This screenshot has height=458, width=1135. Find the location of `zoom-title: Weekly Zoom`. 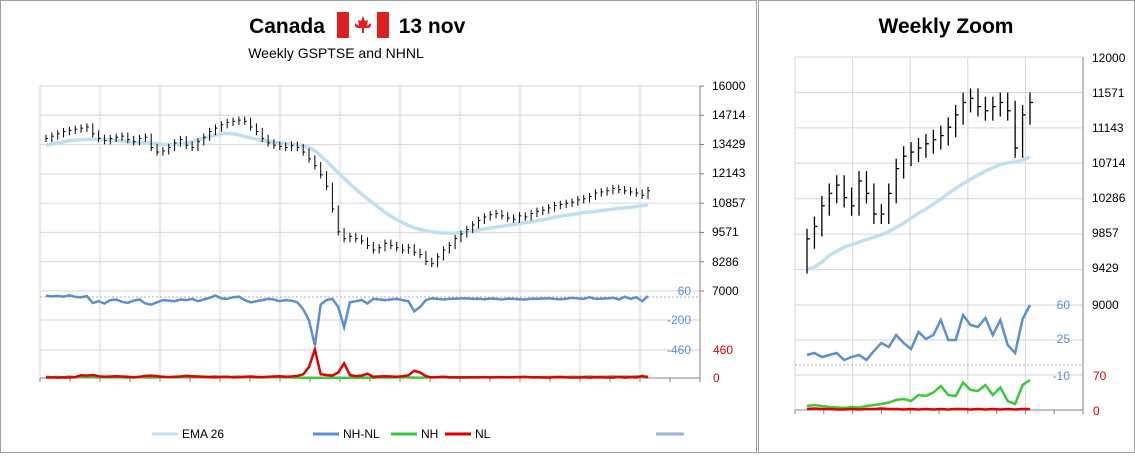

zoom-title: Weekly Zoom is located at coordinates (946, 26).